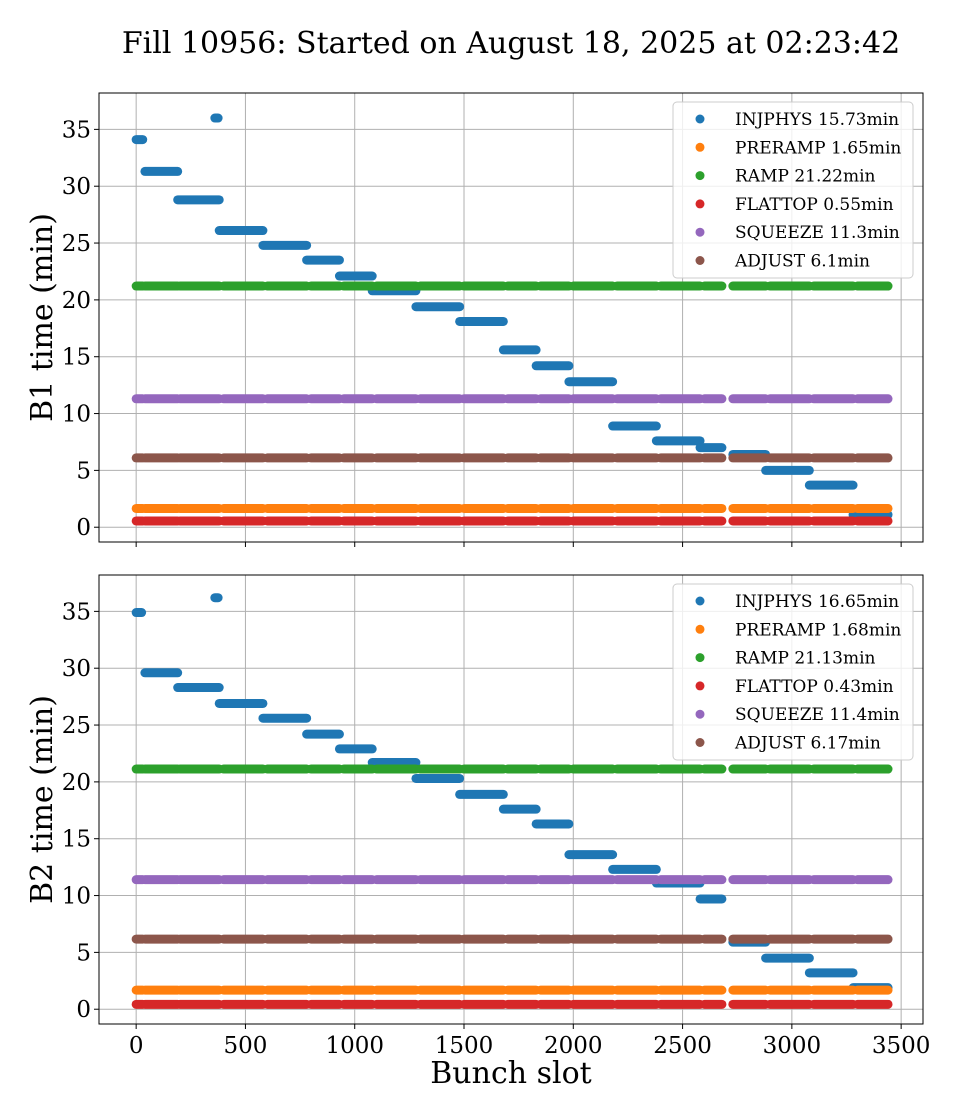  Describe the element at coordinates (512, 880) in the screenshot. I see `series-squeeze` at that location.